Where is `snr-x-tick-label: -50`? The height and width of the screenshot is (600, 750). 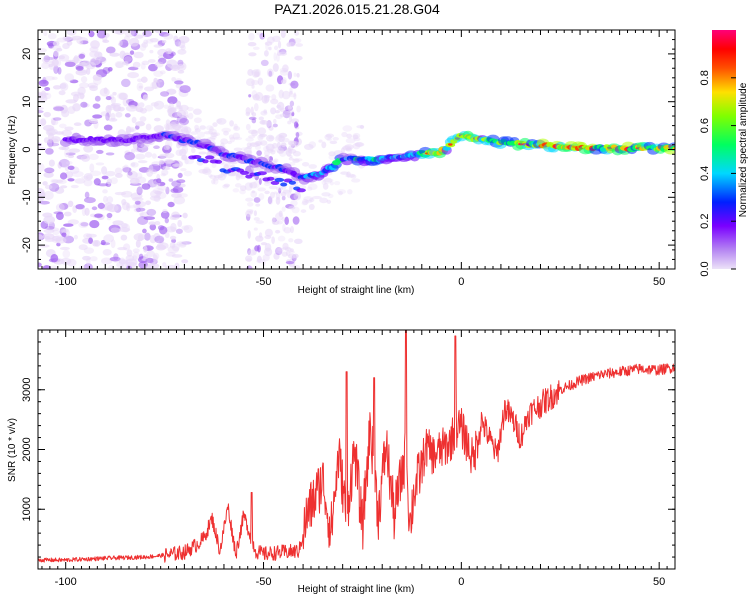
snr-x-tick-label: -50 is located at coordinates (264, 582).